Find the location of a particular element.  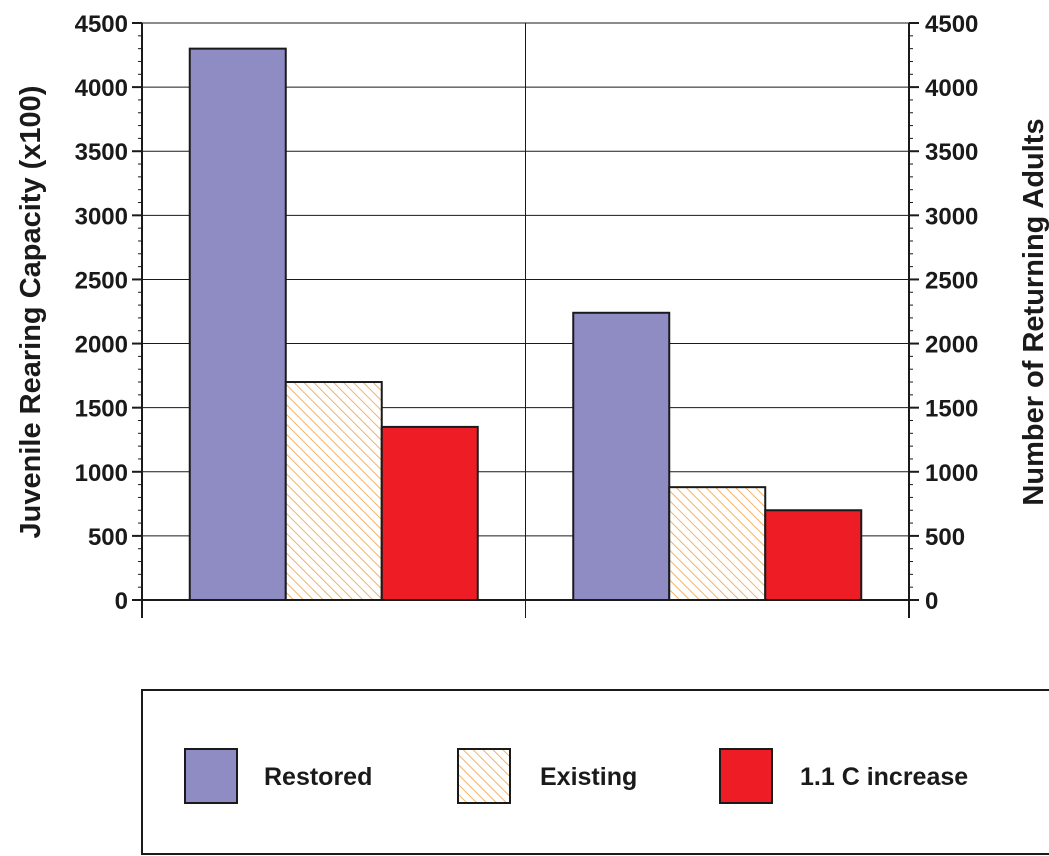

legend: Restored Existing 1.1 C increase is located at coordinates (576, 776).